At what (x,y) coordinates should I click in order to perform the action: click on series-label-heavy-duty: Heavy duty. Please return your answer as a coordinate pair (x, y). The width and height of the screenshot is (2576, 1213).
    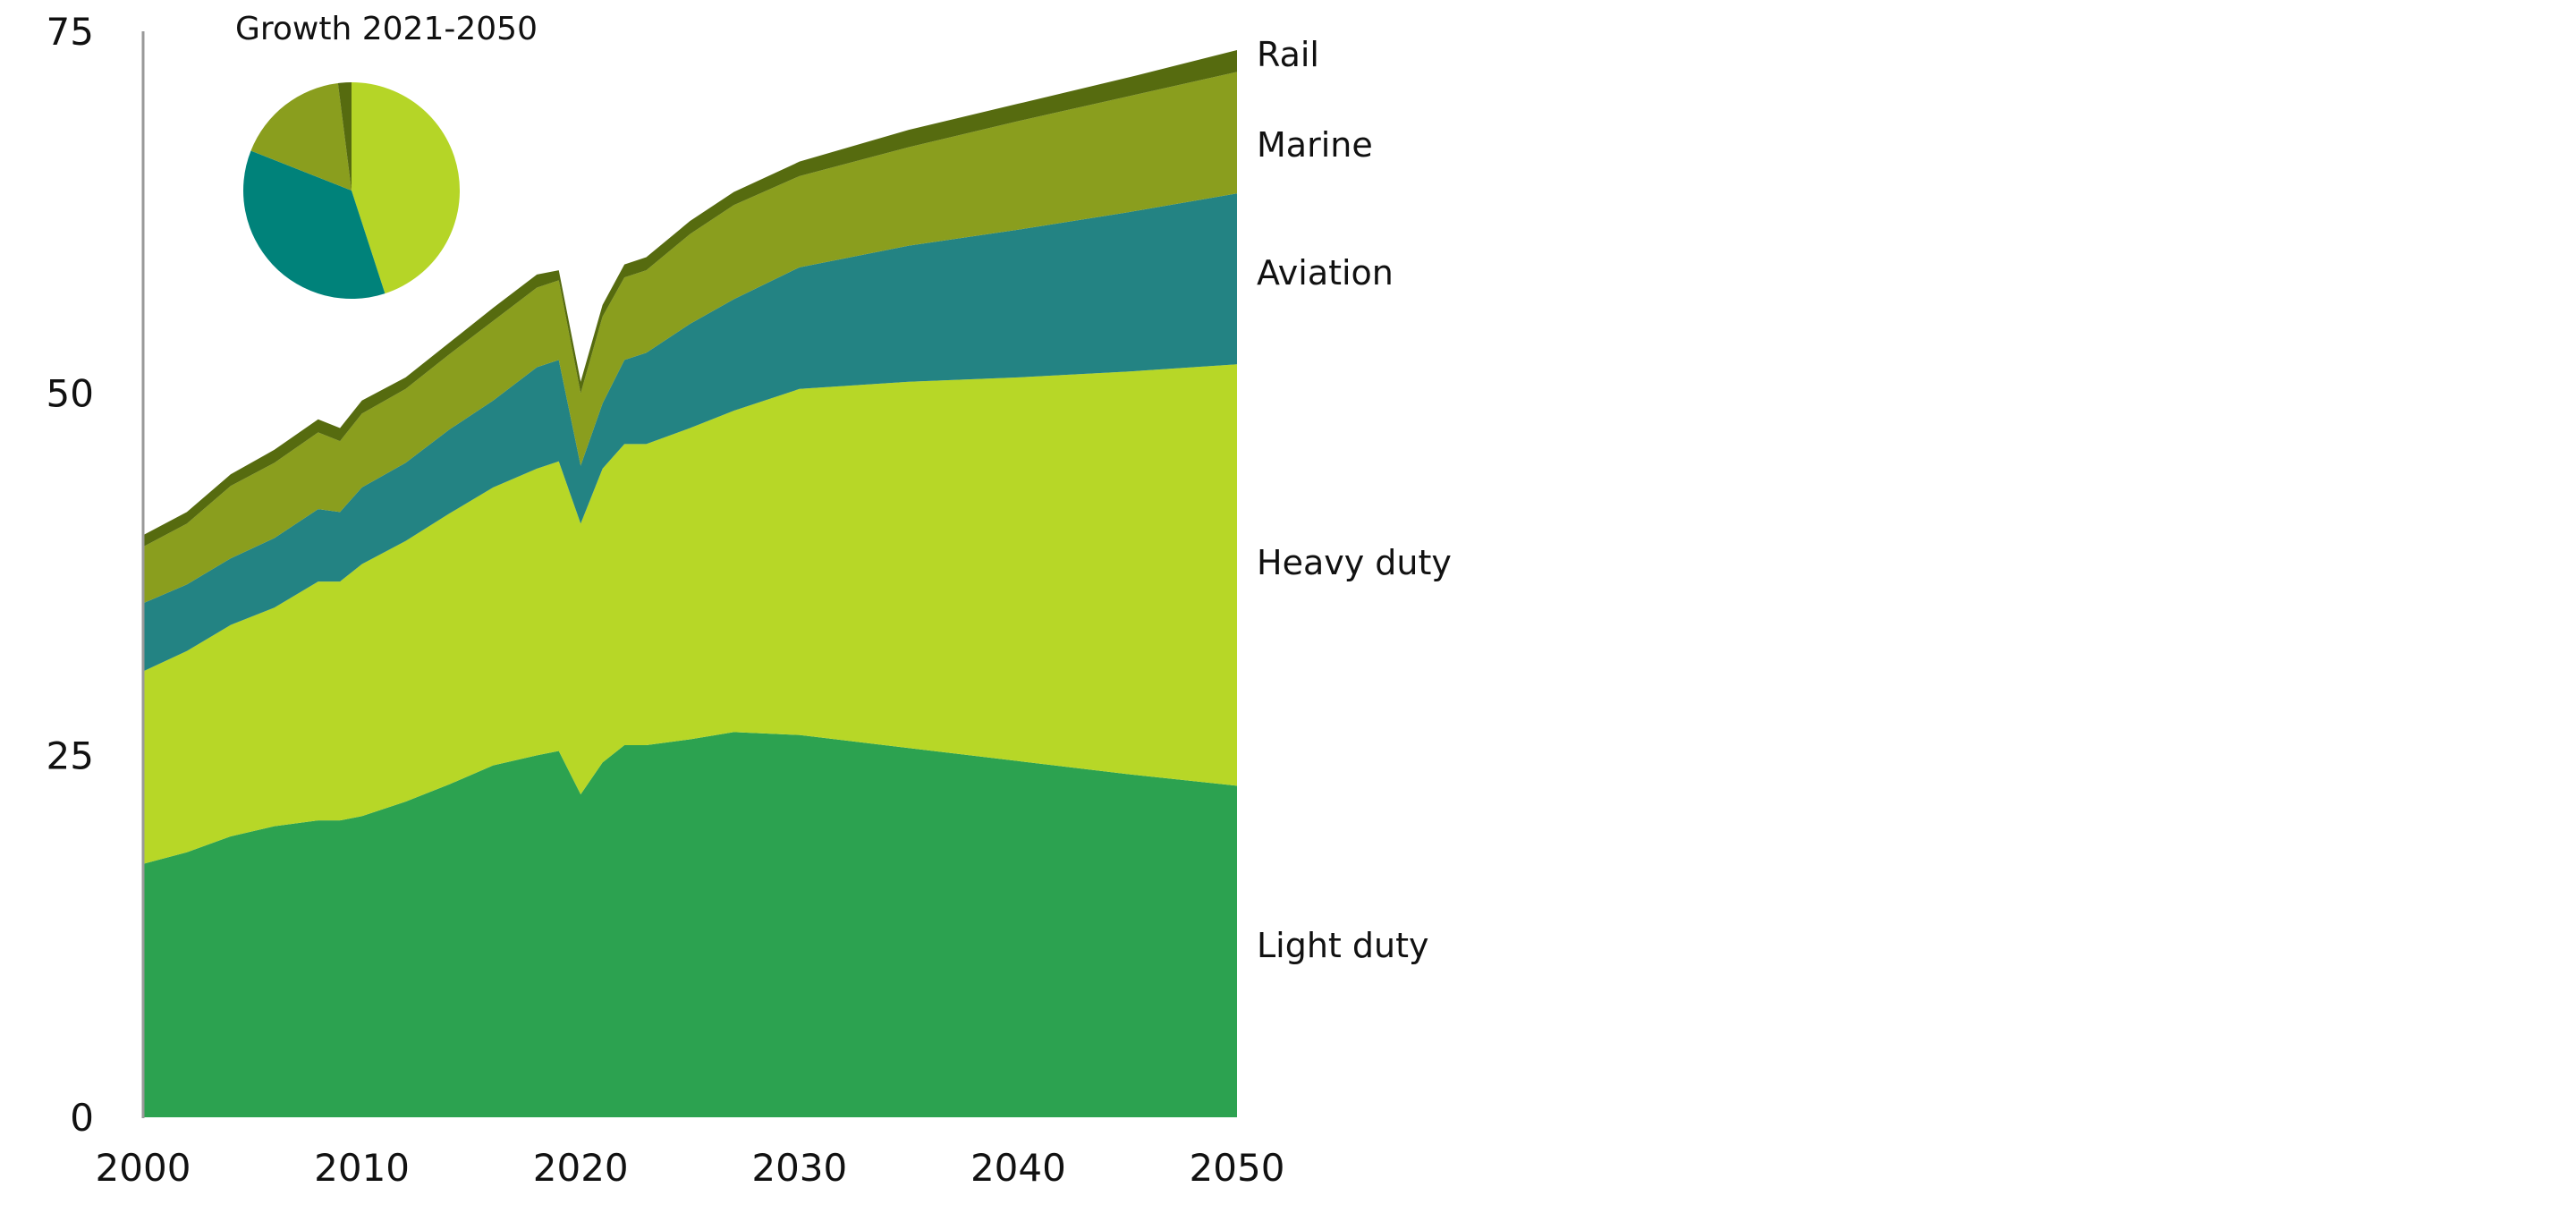
    Looking at the image, I should click on (1354, 562).